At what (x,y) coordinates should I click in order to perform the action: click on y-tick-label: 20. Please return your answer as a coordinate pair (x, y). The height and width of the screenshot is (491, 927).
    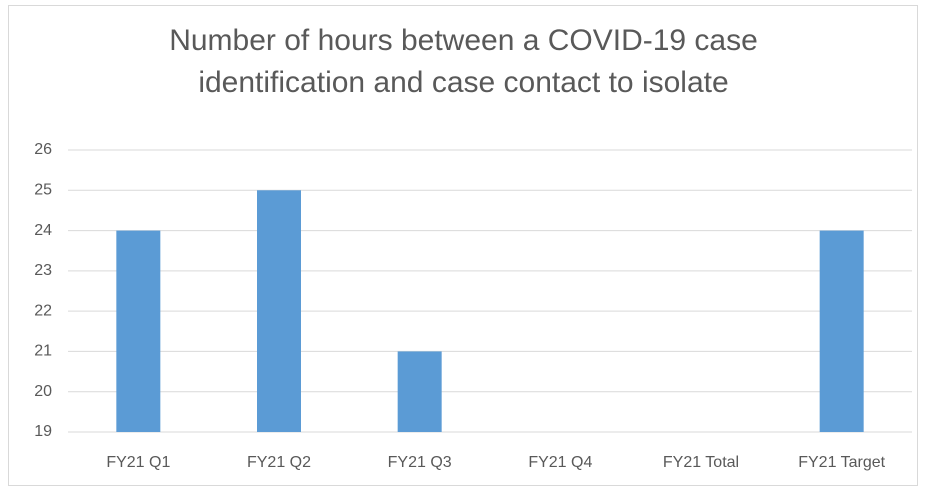
    Looking at the image, I should click on (43, 391).